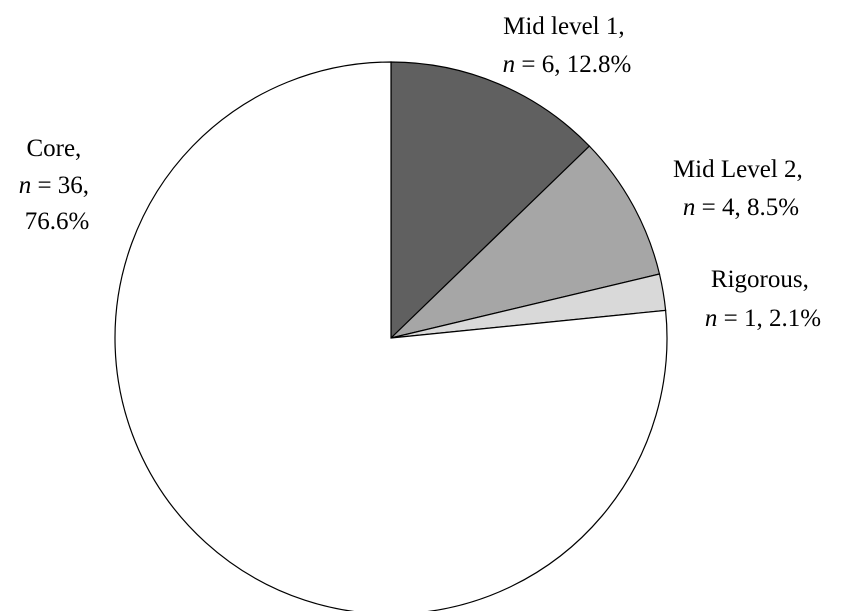  I want to click on label-rigorous-line2: n = 1, 2.1%, so click(763, 318).